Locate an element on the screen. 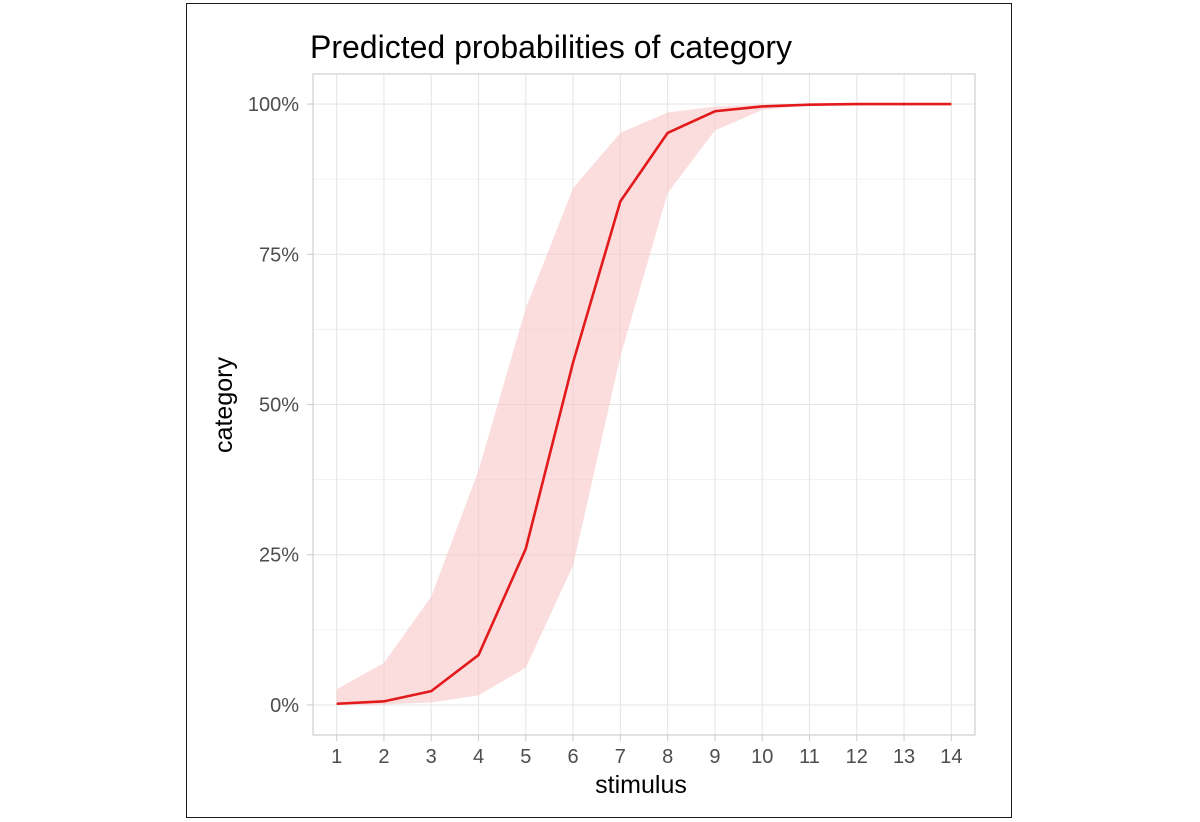 Image resolution: width=1200 pixels, height=822 pixels. y-axis-title: category is located at coordinates (224, 405).